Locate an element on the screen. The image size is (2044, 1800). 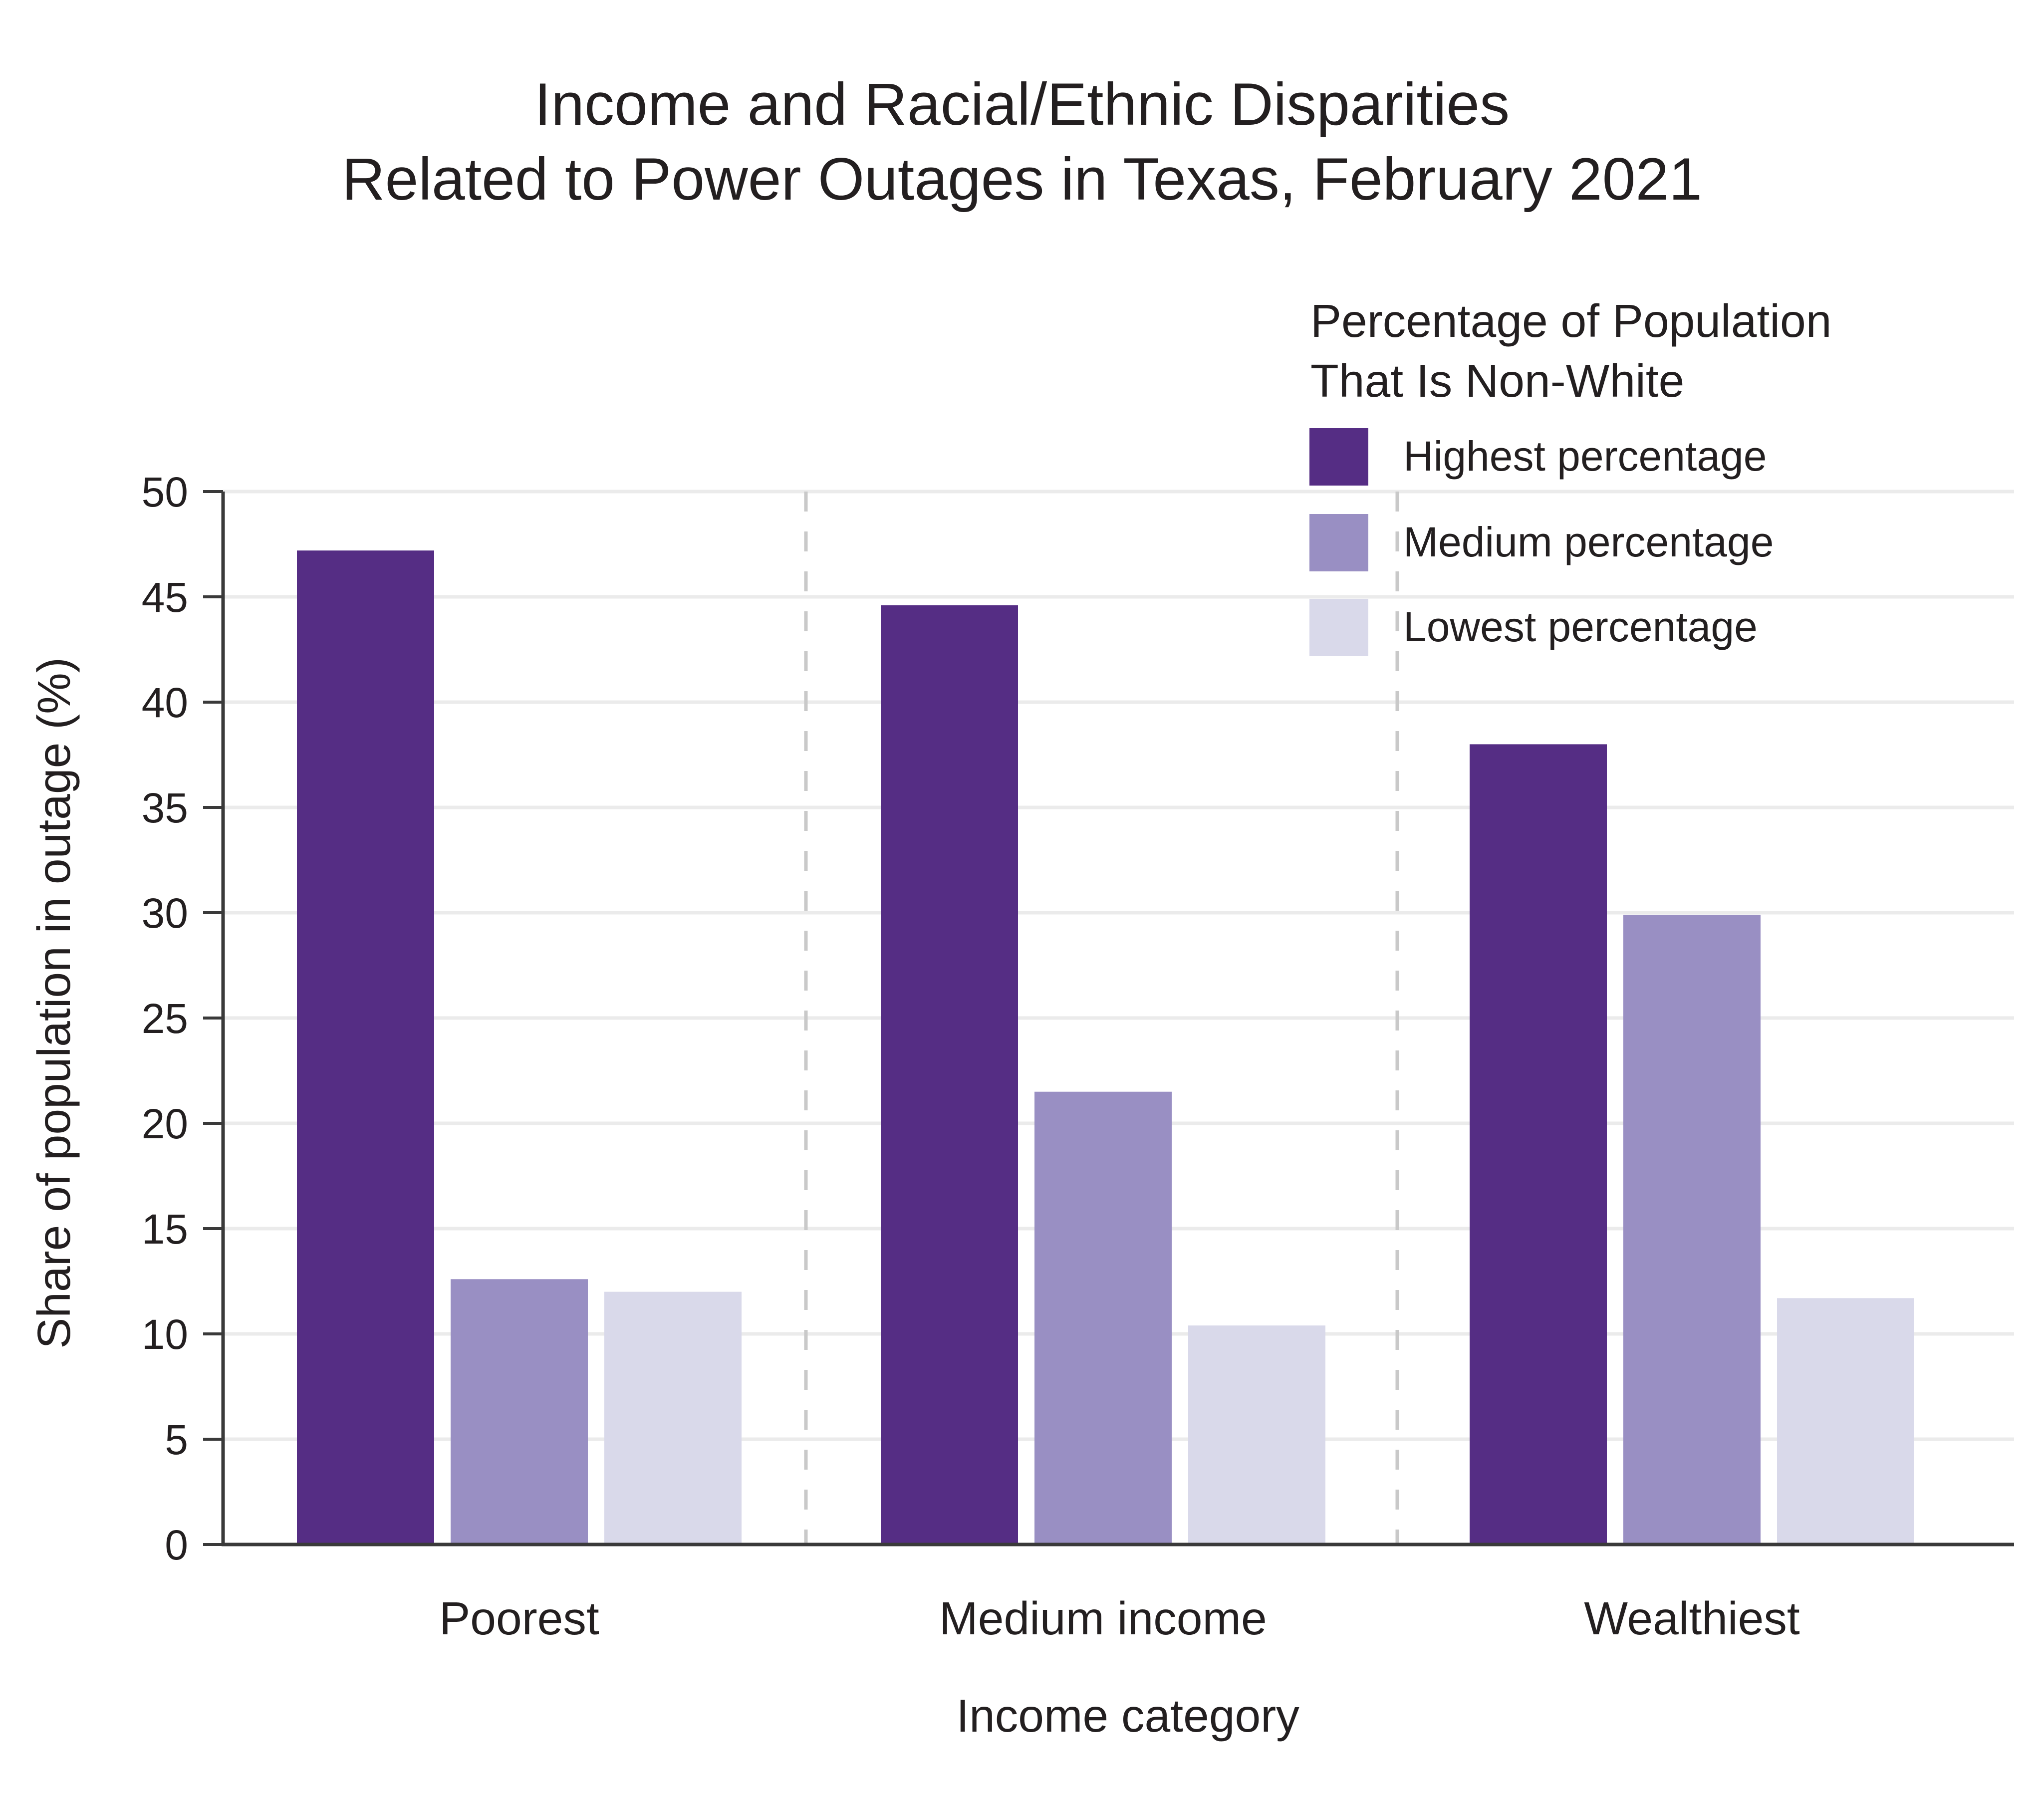
x-category-label: Medium income is located at coordinates (1103, 1618).